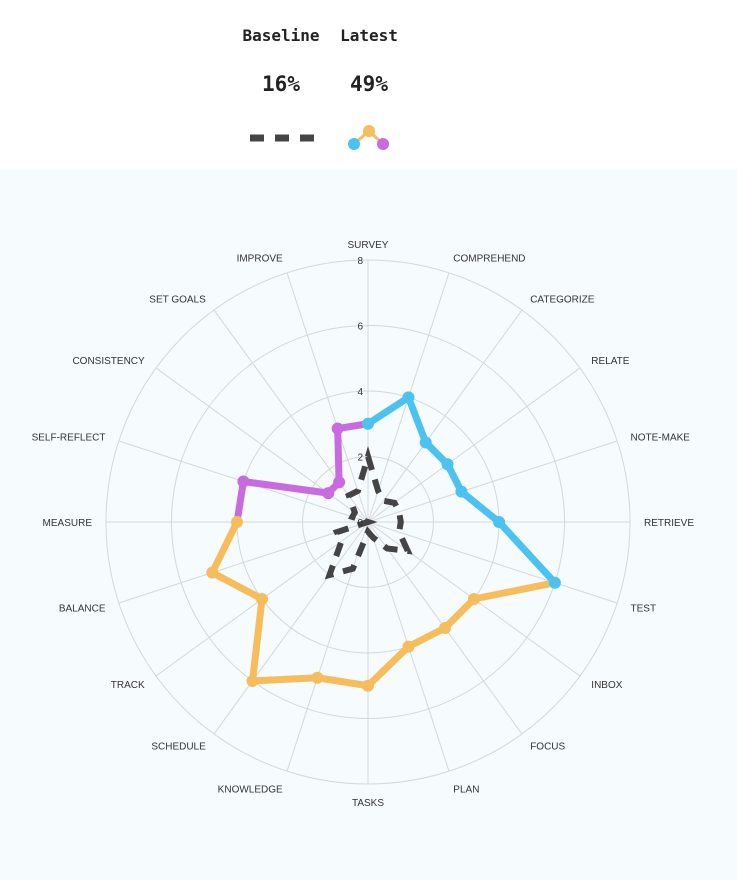 This screenshot has width=737, height=880. Describe the element at coordinates (281, 35) in the screenshot. I see `legend-baseline-label: Baseline` at that location.